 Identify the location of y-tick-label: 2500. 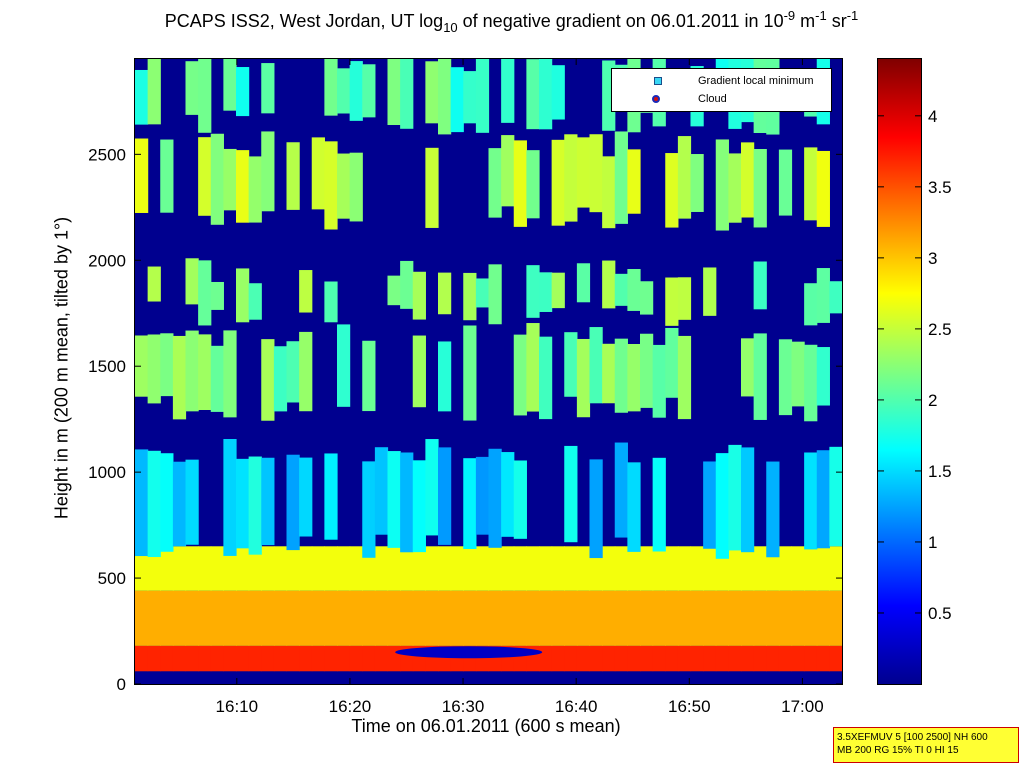
(107, 154).